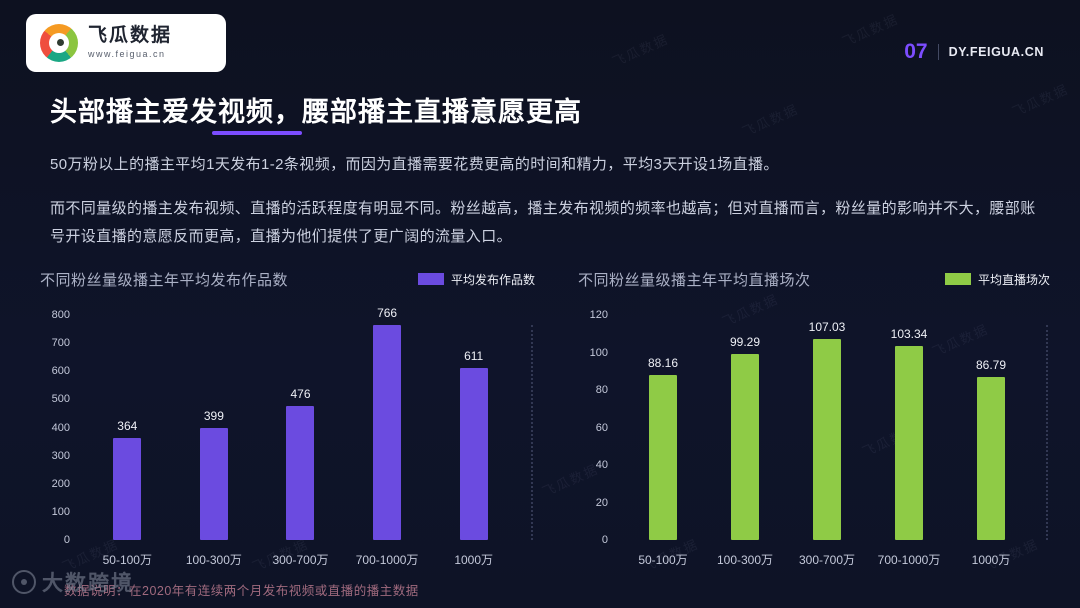  Describe the element at coordinates (916, 51) in the screenshot. I see `page-number: 07` at that location.